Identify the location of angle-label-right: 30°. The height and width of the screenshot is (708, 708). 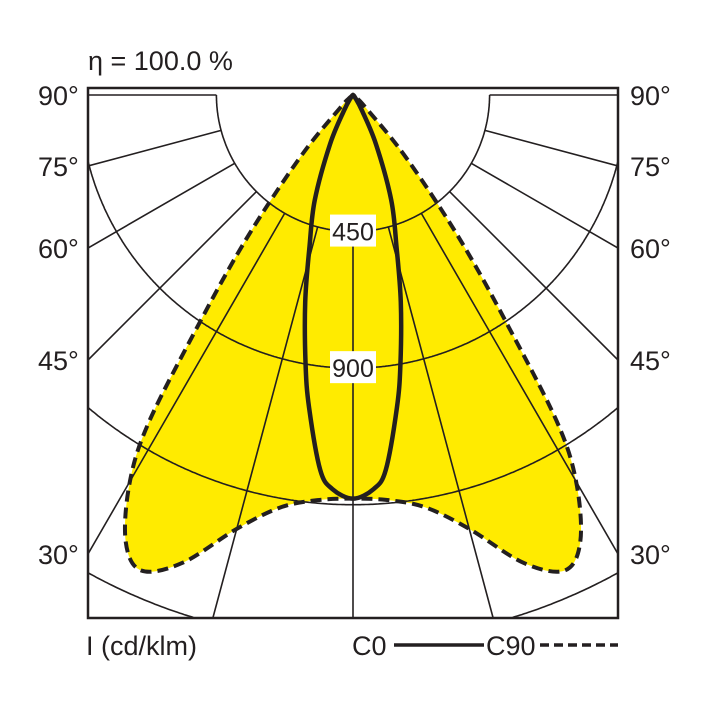
(650, 555).